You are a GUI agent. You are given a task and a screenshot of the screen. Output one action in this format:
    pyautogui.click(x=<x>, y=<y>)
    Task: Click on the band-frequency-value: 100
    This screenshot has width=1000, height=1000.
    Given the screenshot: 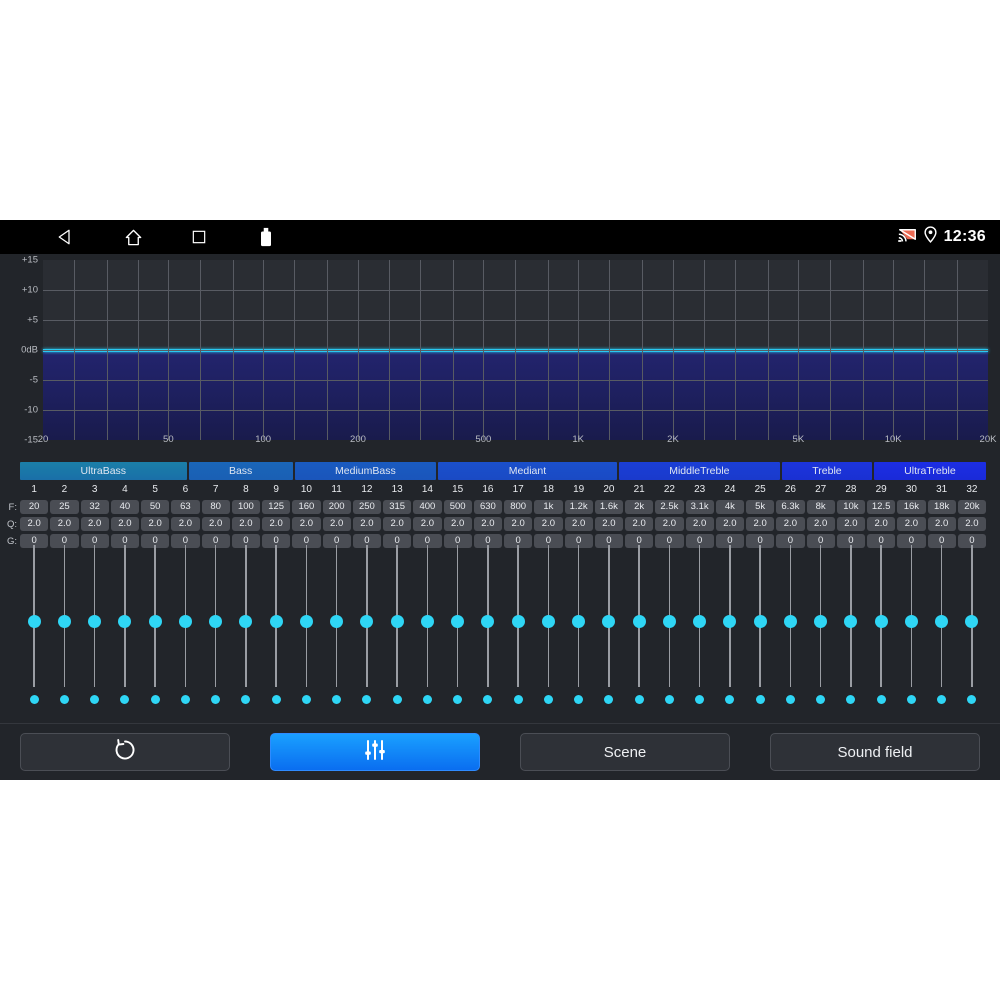 What is the action you would take?
    pyautogui.click(x=245, y=507)
    